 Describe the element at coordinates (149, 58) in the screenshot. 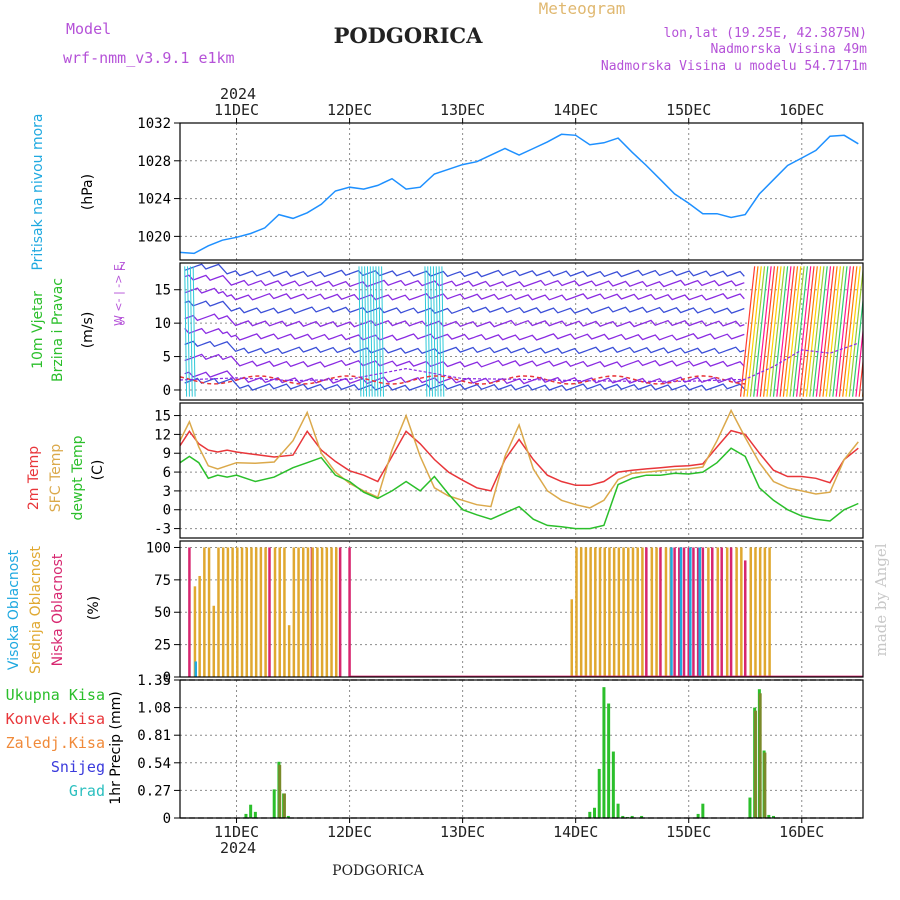

I see `model-name: wrf-nmm_v3.9.1 e1km` at that location.